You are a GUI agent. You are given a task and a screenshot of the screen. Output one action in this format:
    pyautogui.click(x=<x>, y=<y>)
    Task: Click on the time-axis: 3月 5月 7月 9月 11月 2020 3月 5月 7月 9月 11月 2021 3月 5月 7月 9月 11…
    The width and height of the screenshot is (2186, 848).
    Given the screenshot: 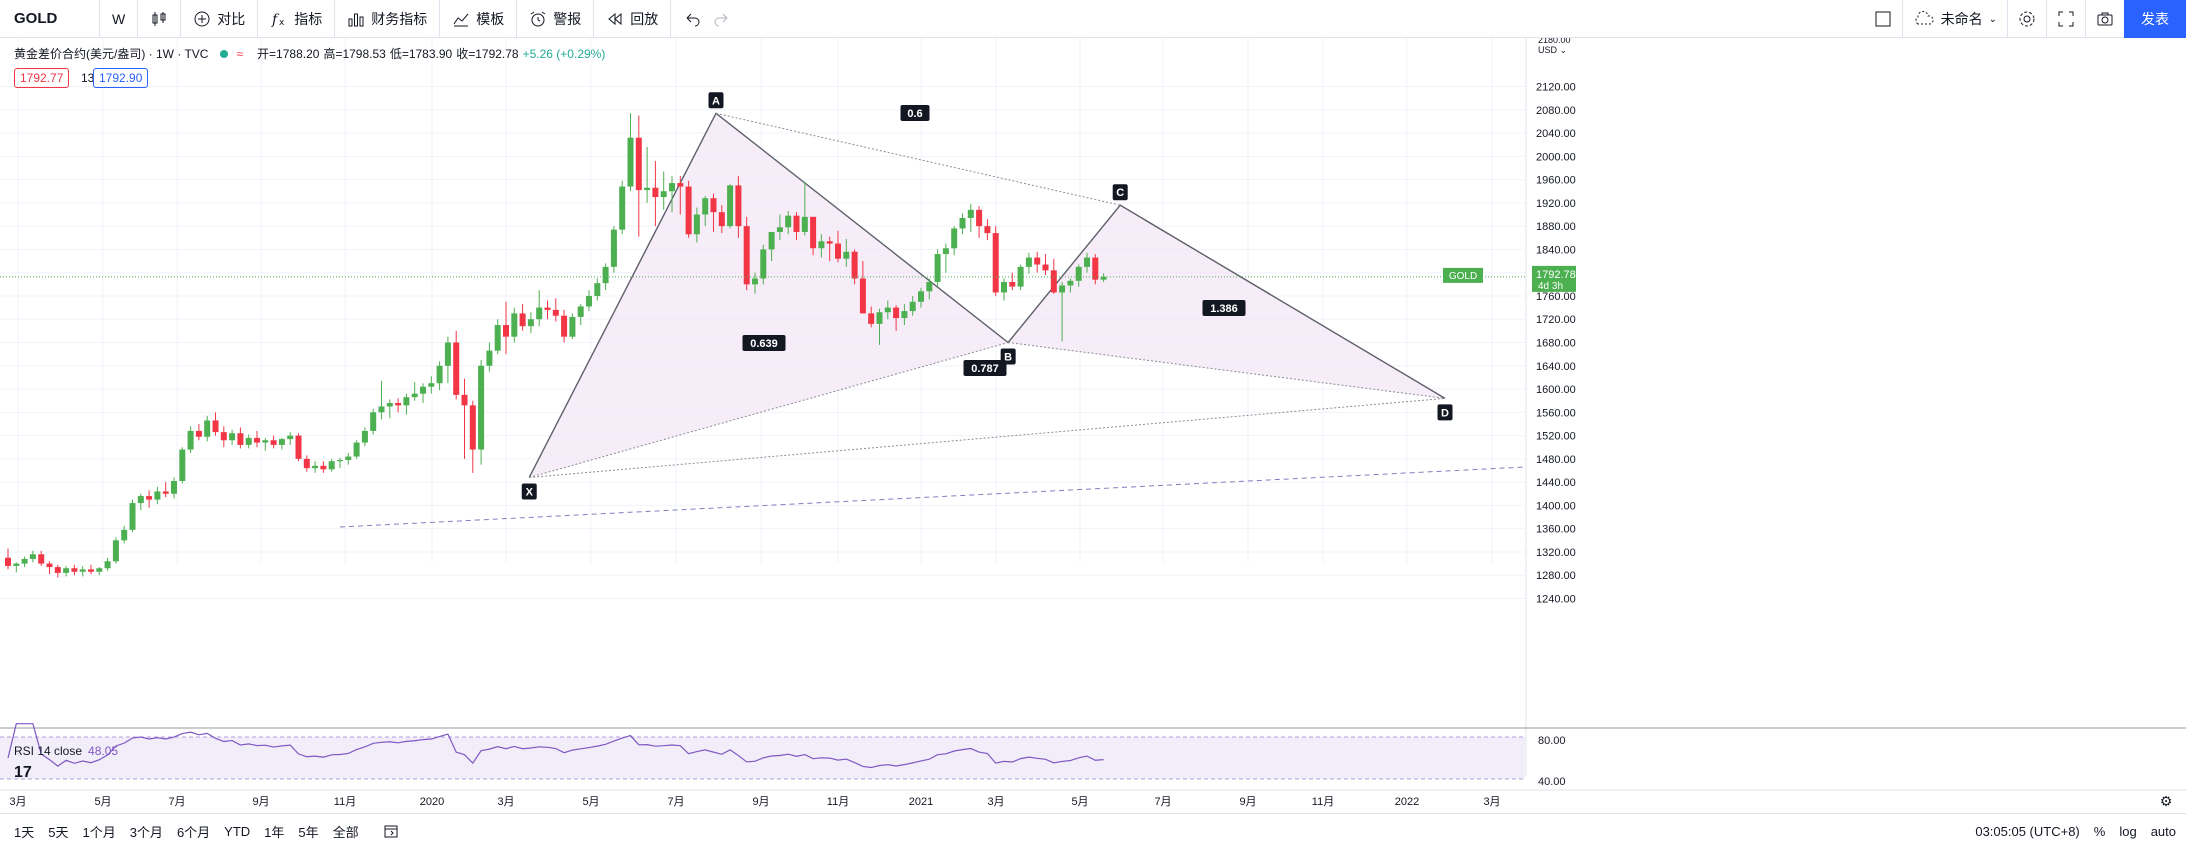 What is the action you would take?
    pyautogui.click(x=1093, y=799)
    